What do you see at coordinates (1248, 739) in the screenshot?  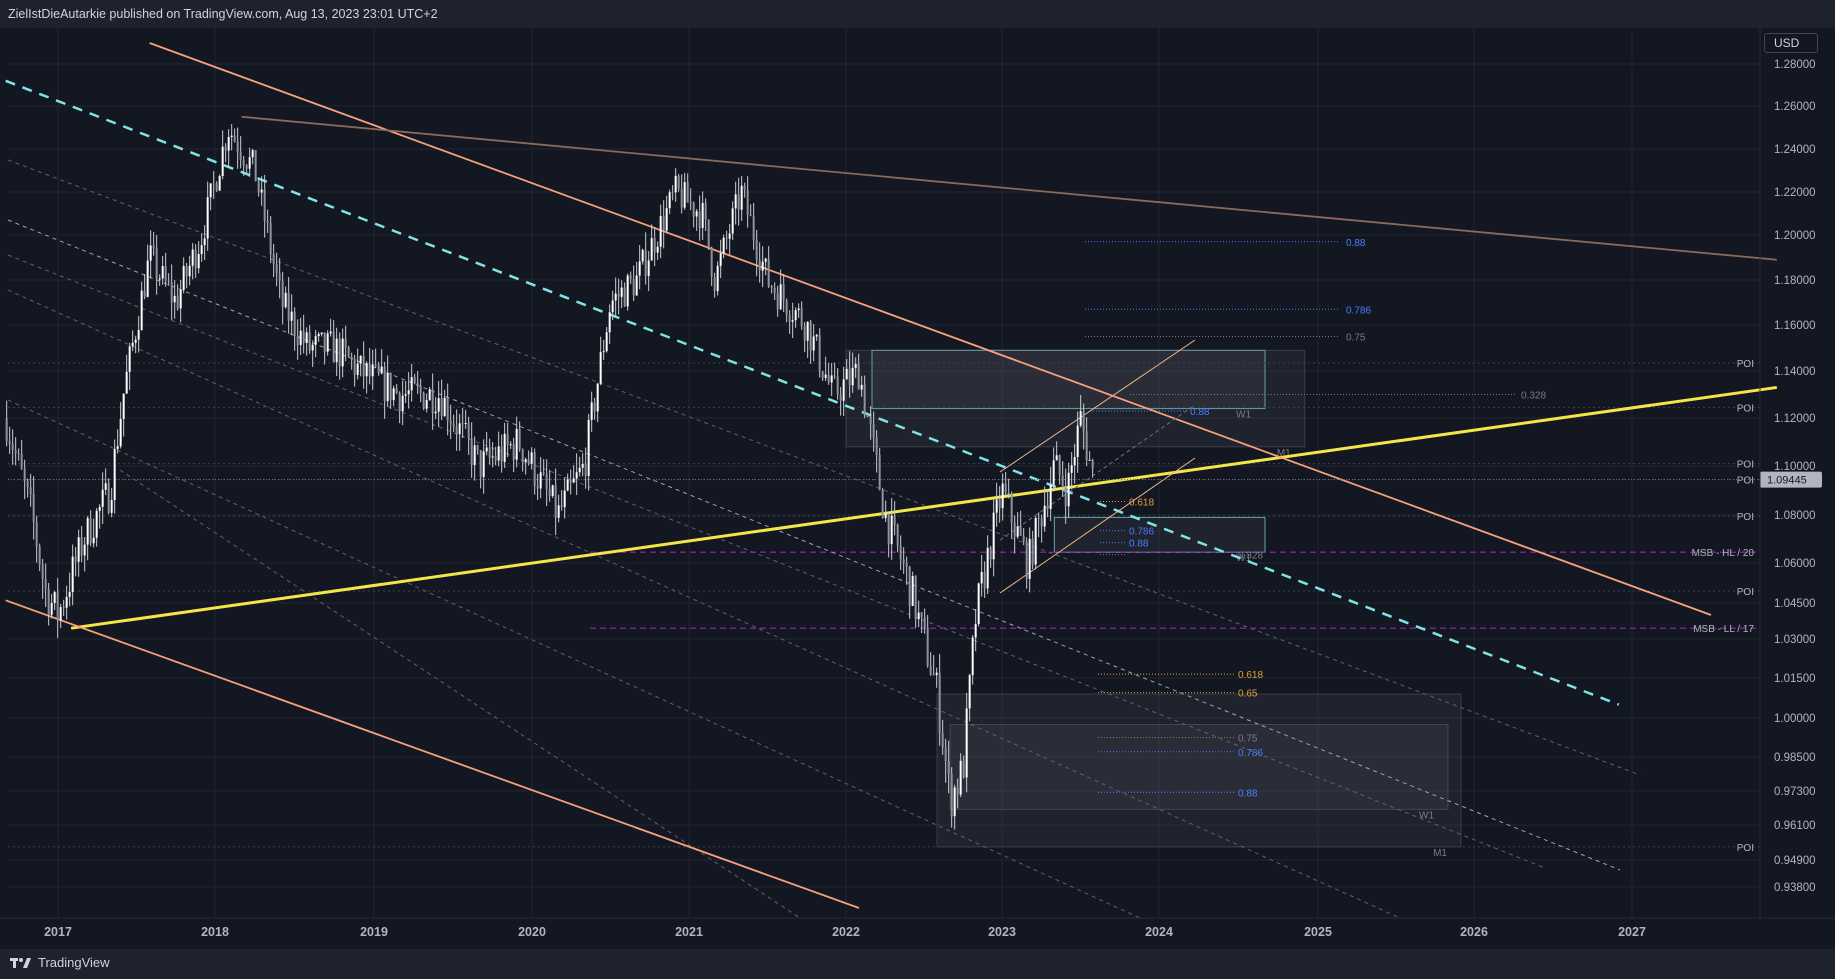 I see `fib-label: 0.75` at bounding box center [1248, 739].